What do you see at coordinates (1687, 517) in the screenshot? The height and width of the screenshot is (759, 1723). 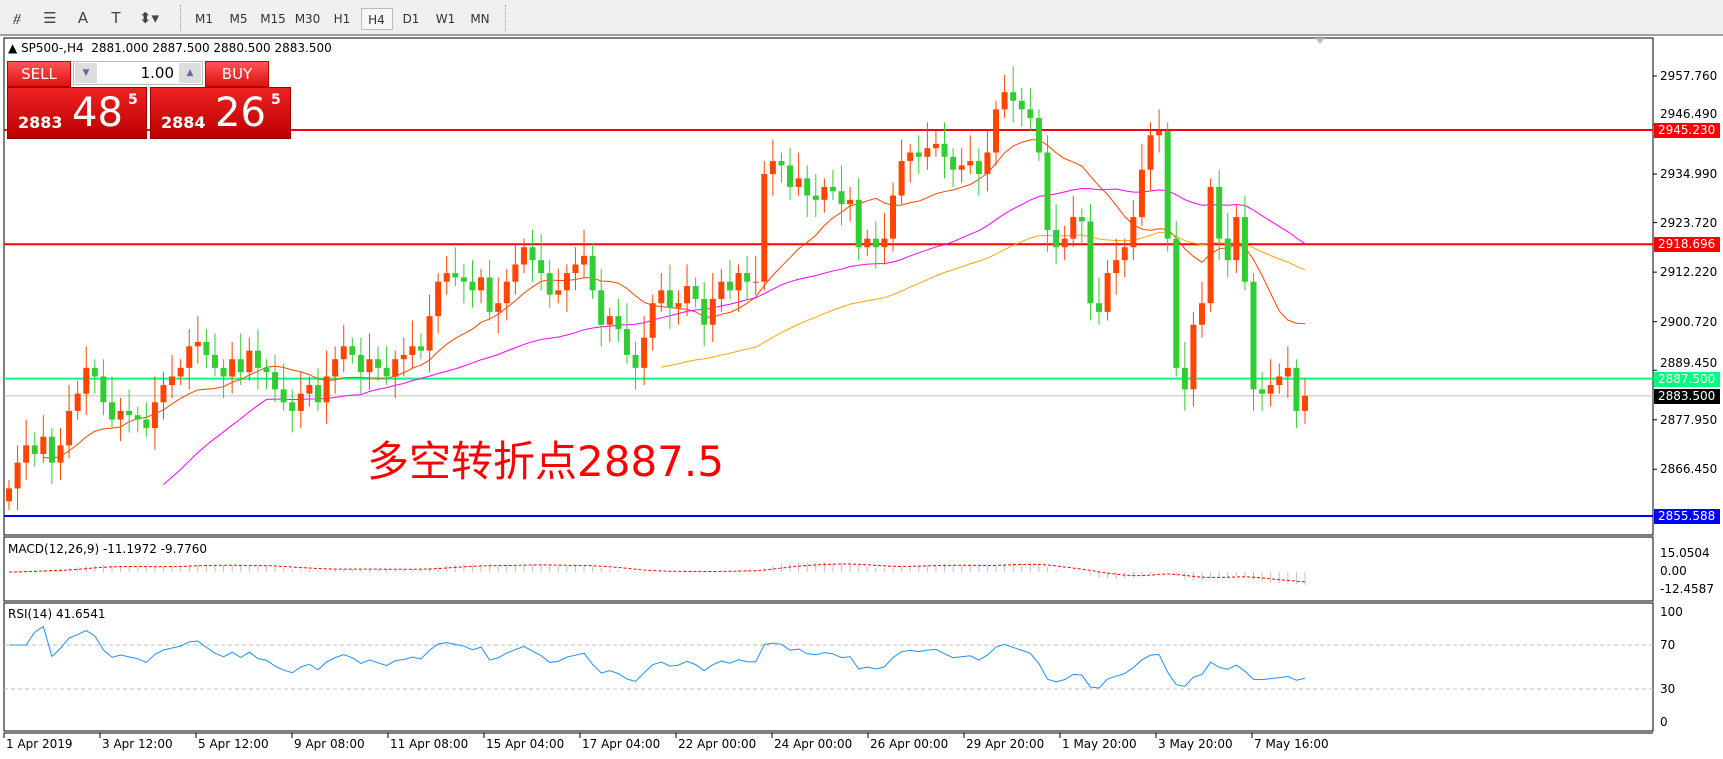 I see `price-line-tag: 2855.588` at bounding box center [1687, 517].